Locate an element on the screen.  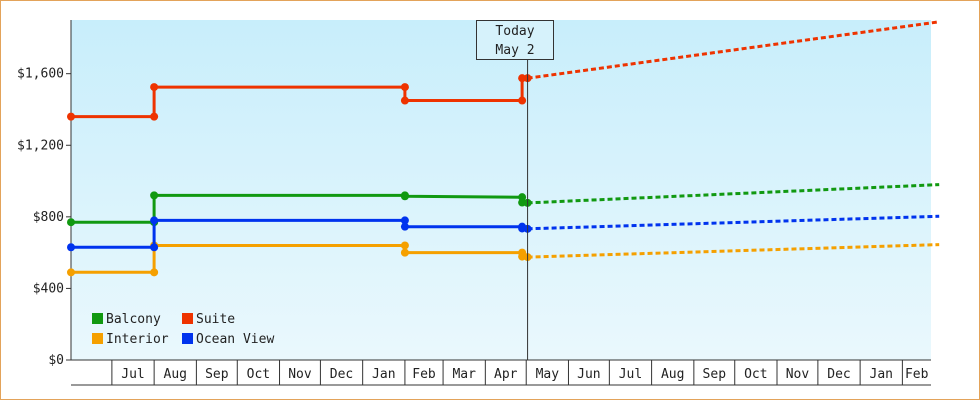
legend-swatch-interior is located at coordinates (97, 338).